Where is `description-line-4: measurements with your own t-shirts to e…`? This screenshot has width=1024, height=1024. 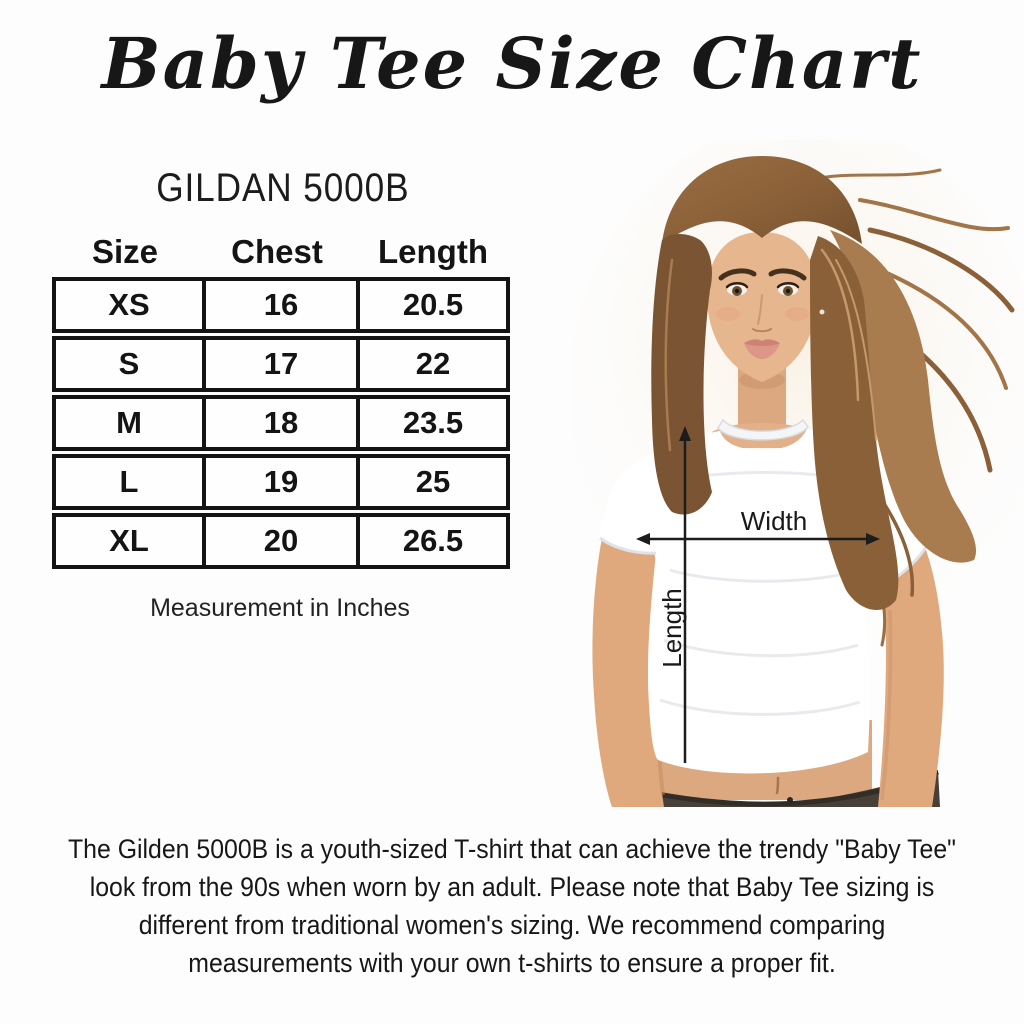 description-line-4: measurements with your own t-shirts to e… is located at coordinates (512, 963).